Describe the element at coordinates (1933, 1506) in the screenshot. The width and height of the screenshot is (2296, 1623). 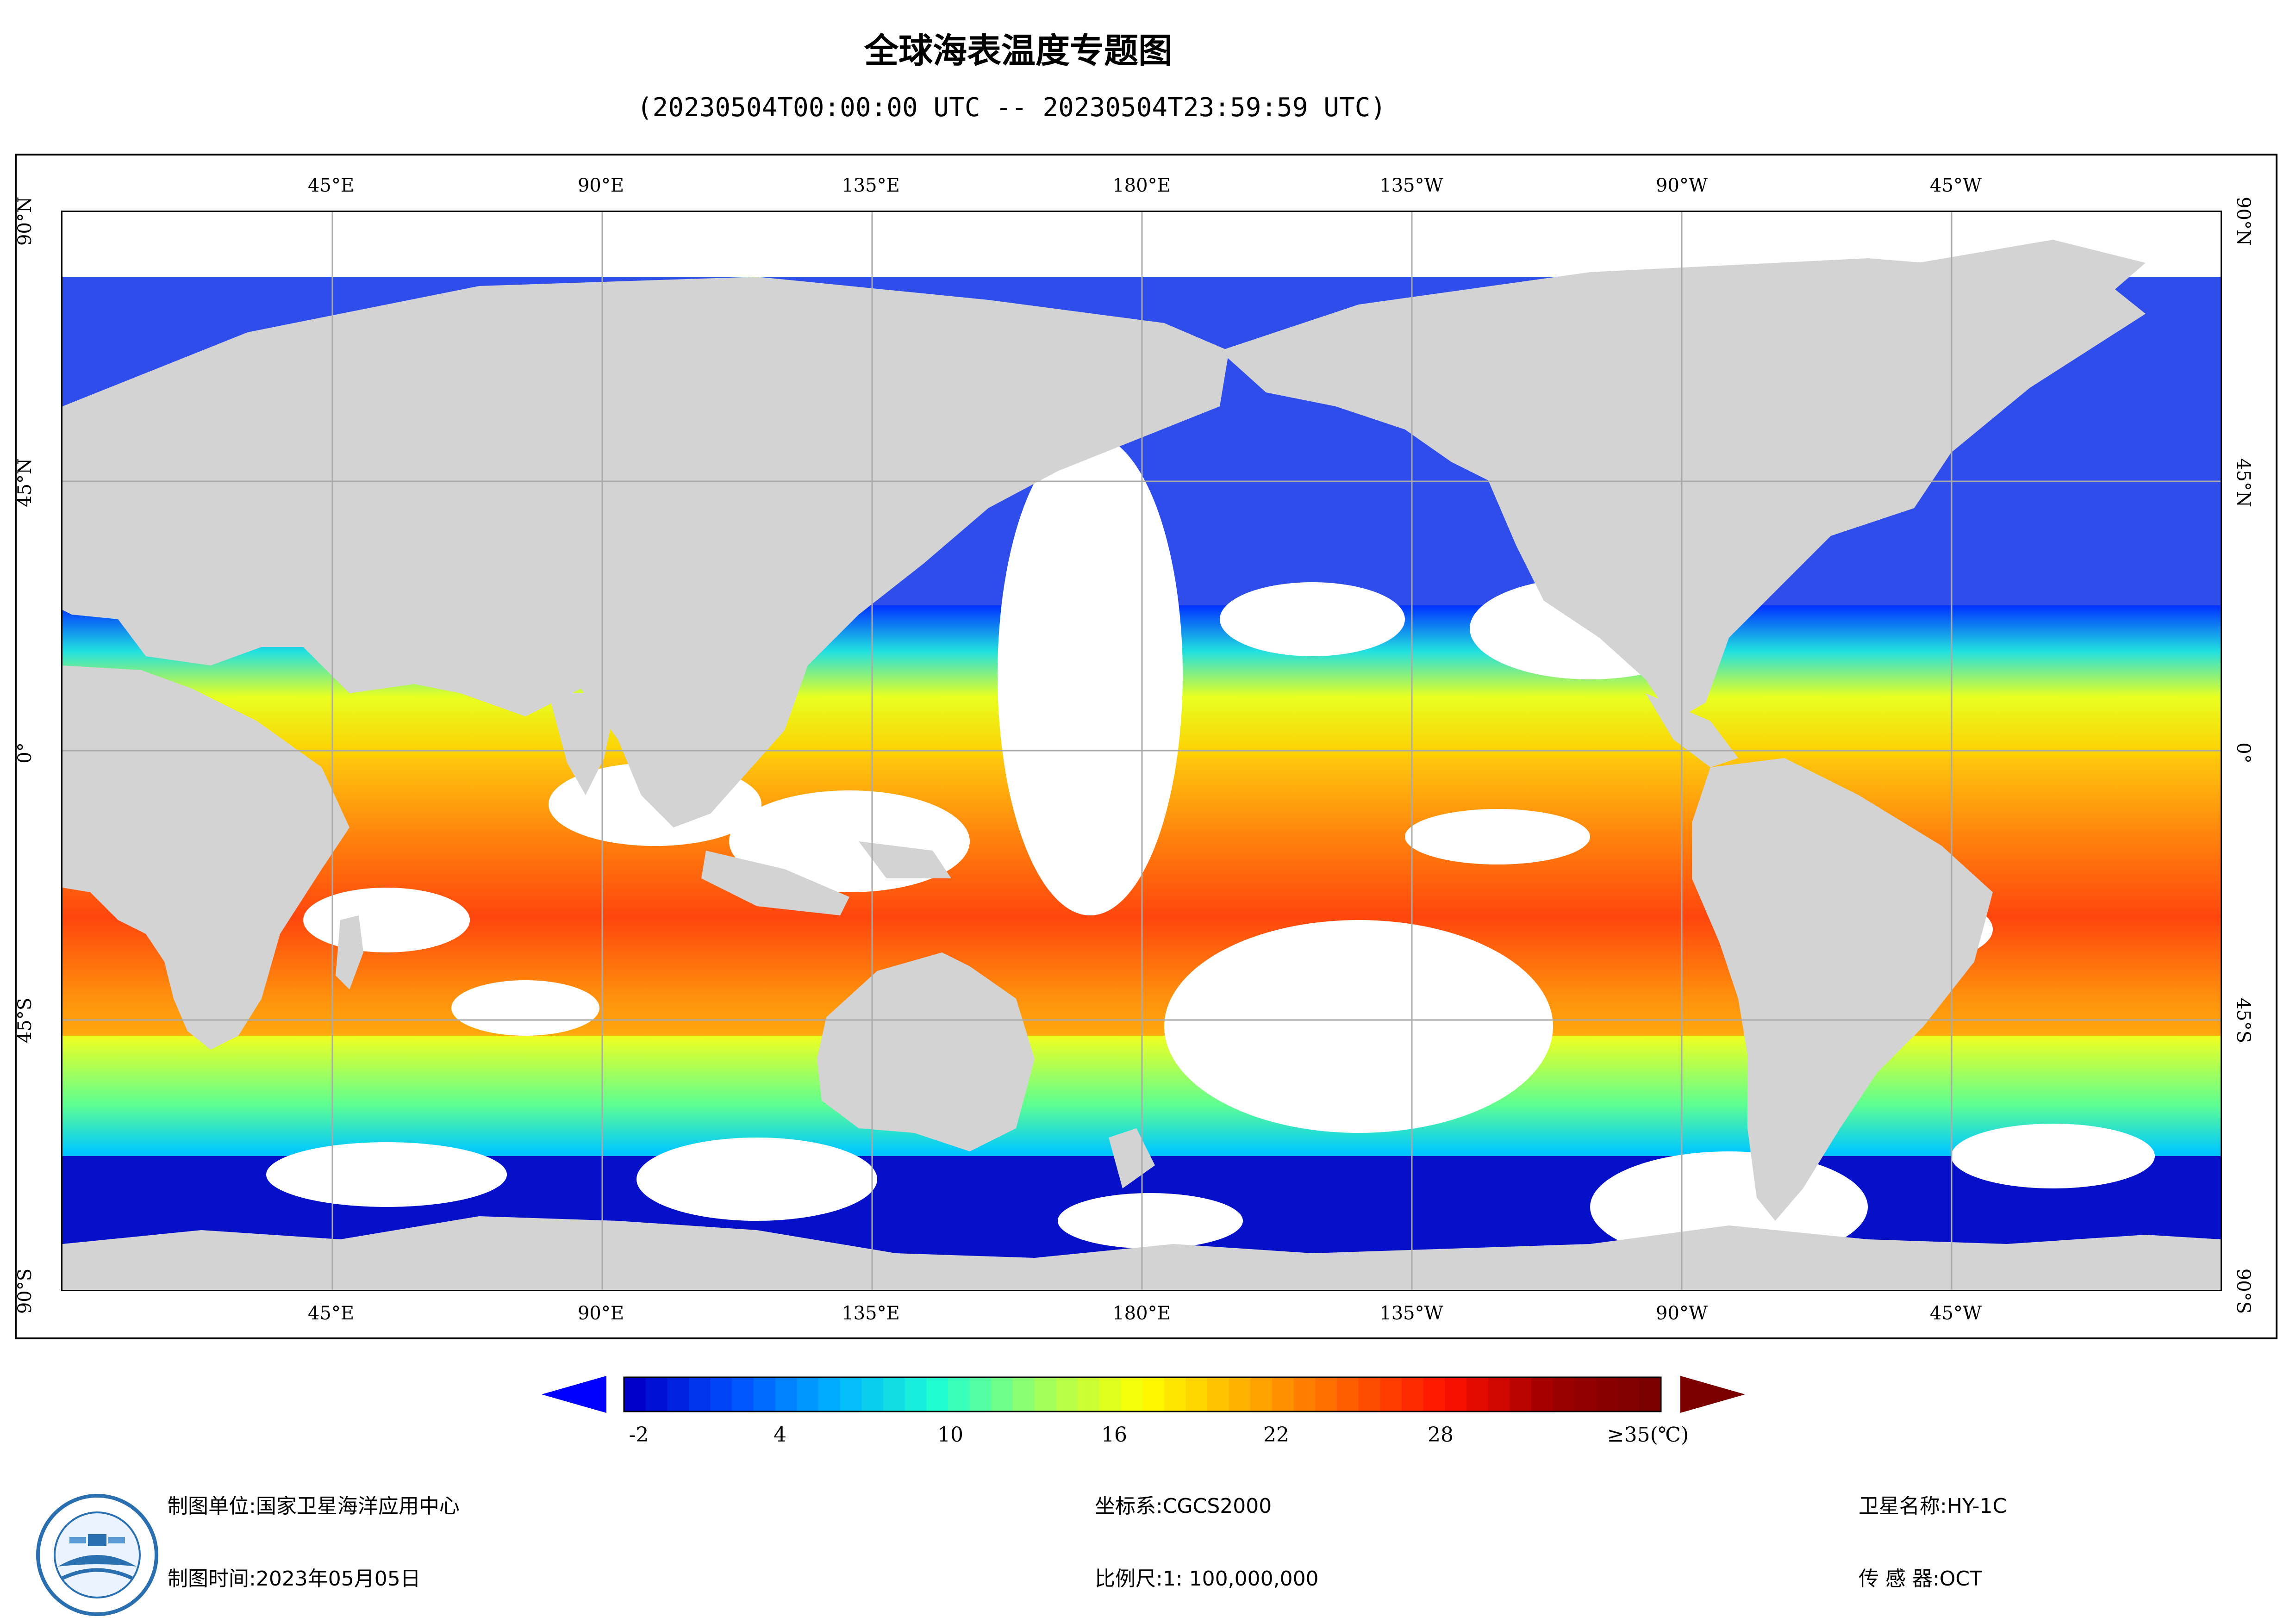
I see `satellite-name: 卫星名称:HY-1C` at that location.